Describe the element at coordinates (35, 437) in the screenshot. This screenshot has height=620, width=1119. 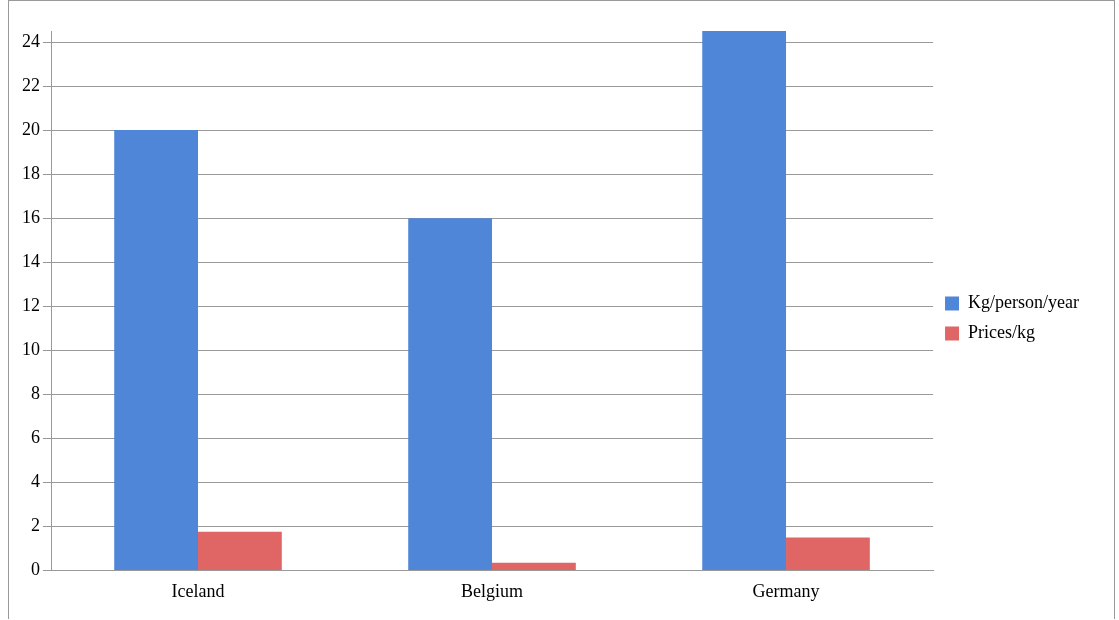
I see `y-tick-label: 6` at that location.